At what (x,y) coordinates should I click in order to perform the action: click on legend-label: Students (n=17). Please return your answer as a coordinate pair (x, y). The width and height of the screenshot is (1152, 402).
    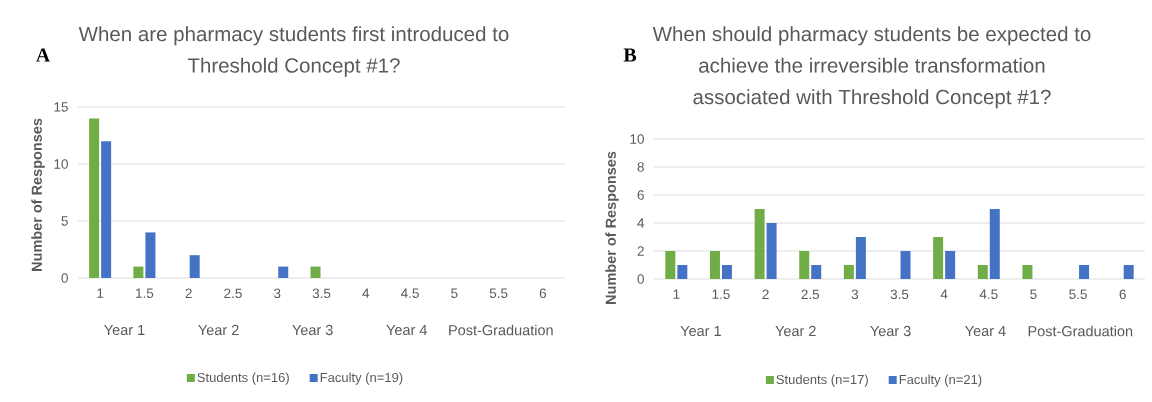
    Looking at the image, I should click on (822, 380).